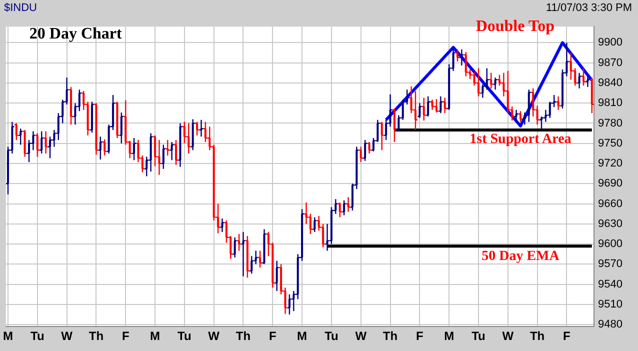 This screenshot has height=351, width=638. Describe the element at coordinates (515, 27) in the screenshot. I see `annotation: Double Top` at that location.